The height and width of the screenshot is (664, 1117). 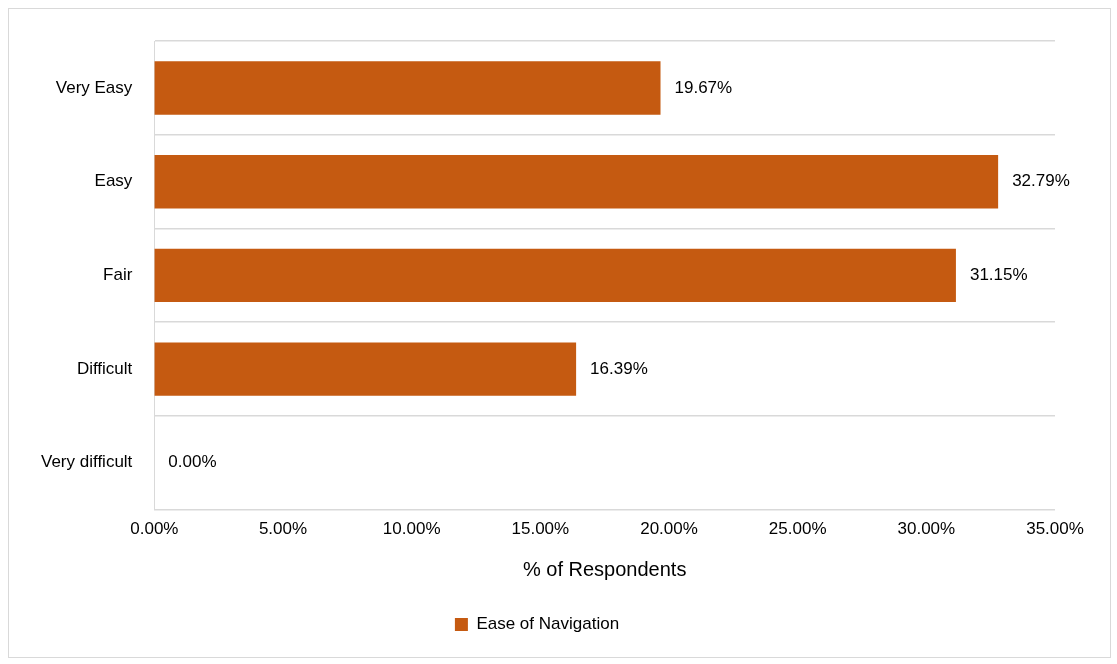 What do you see at coordinates (604, 568) in the screenshot?
I see `x-axis-title: % of Respondents` at bounding box center [604, 568].